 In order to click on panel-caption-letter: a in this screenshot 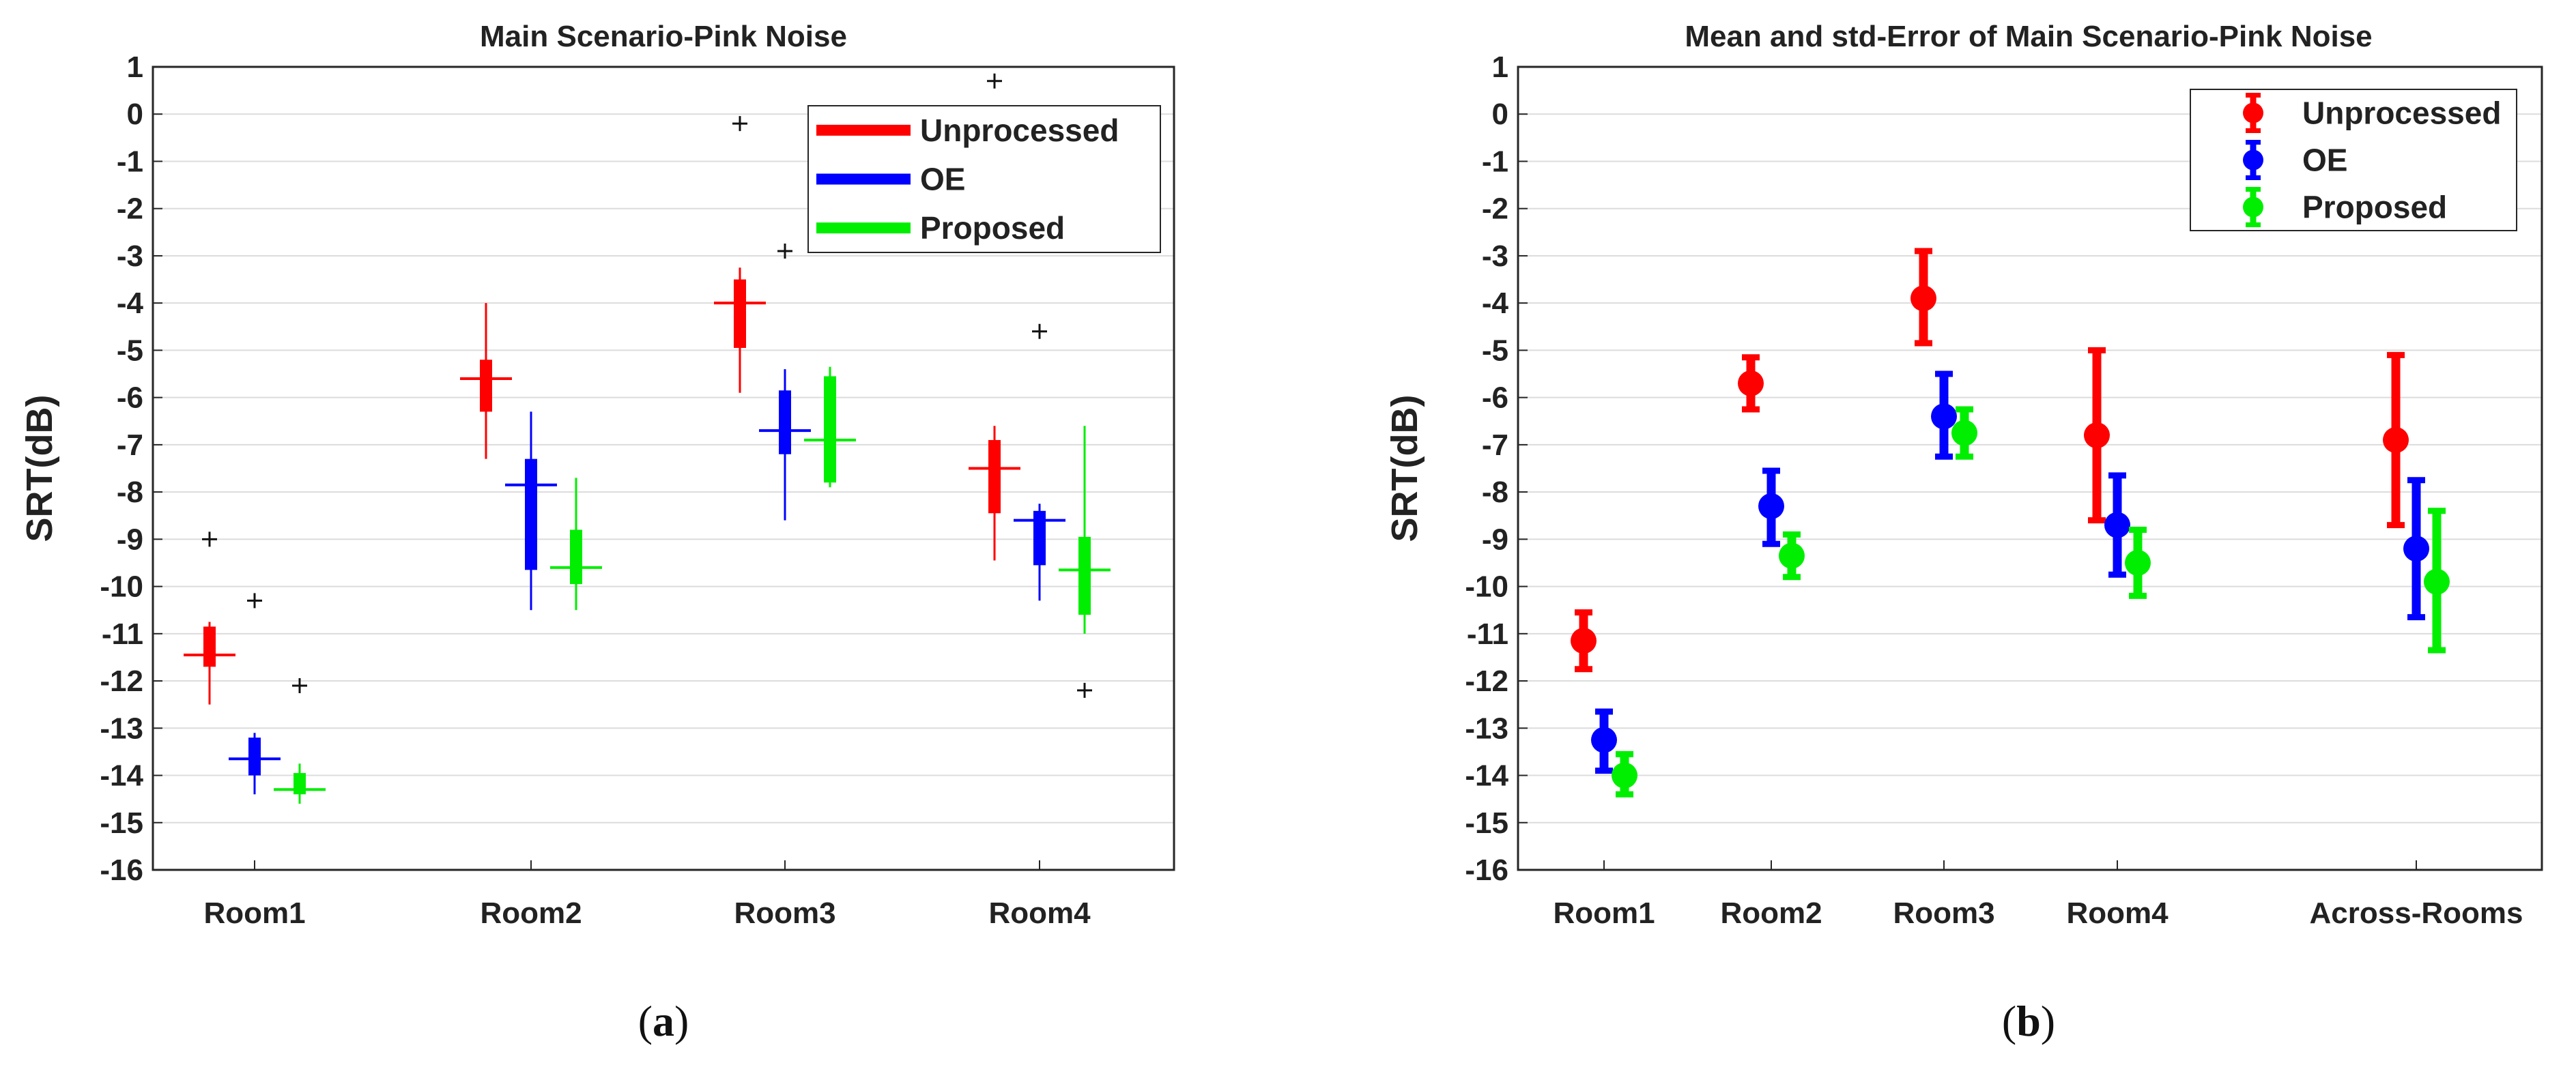, I will do `click(663, 1021)`.